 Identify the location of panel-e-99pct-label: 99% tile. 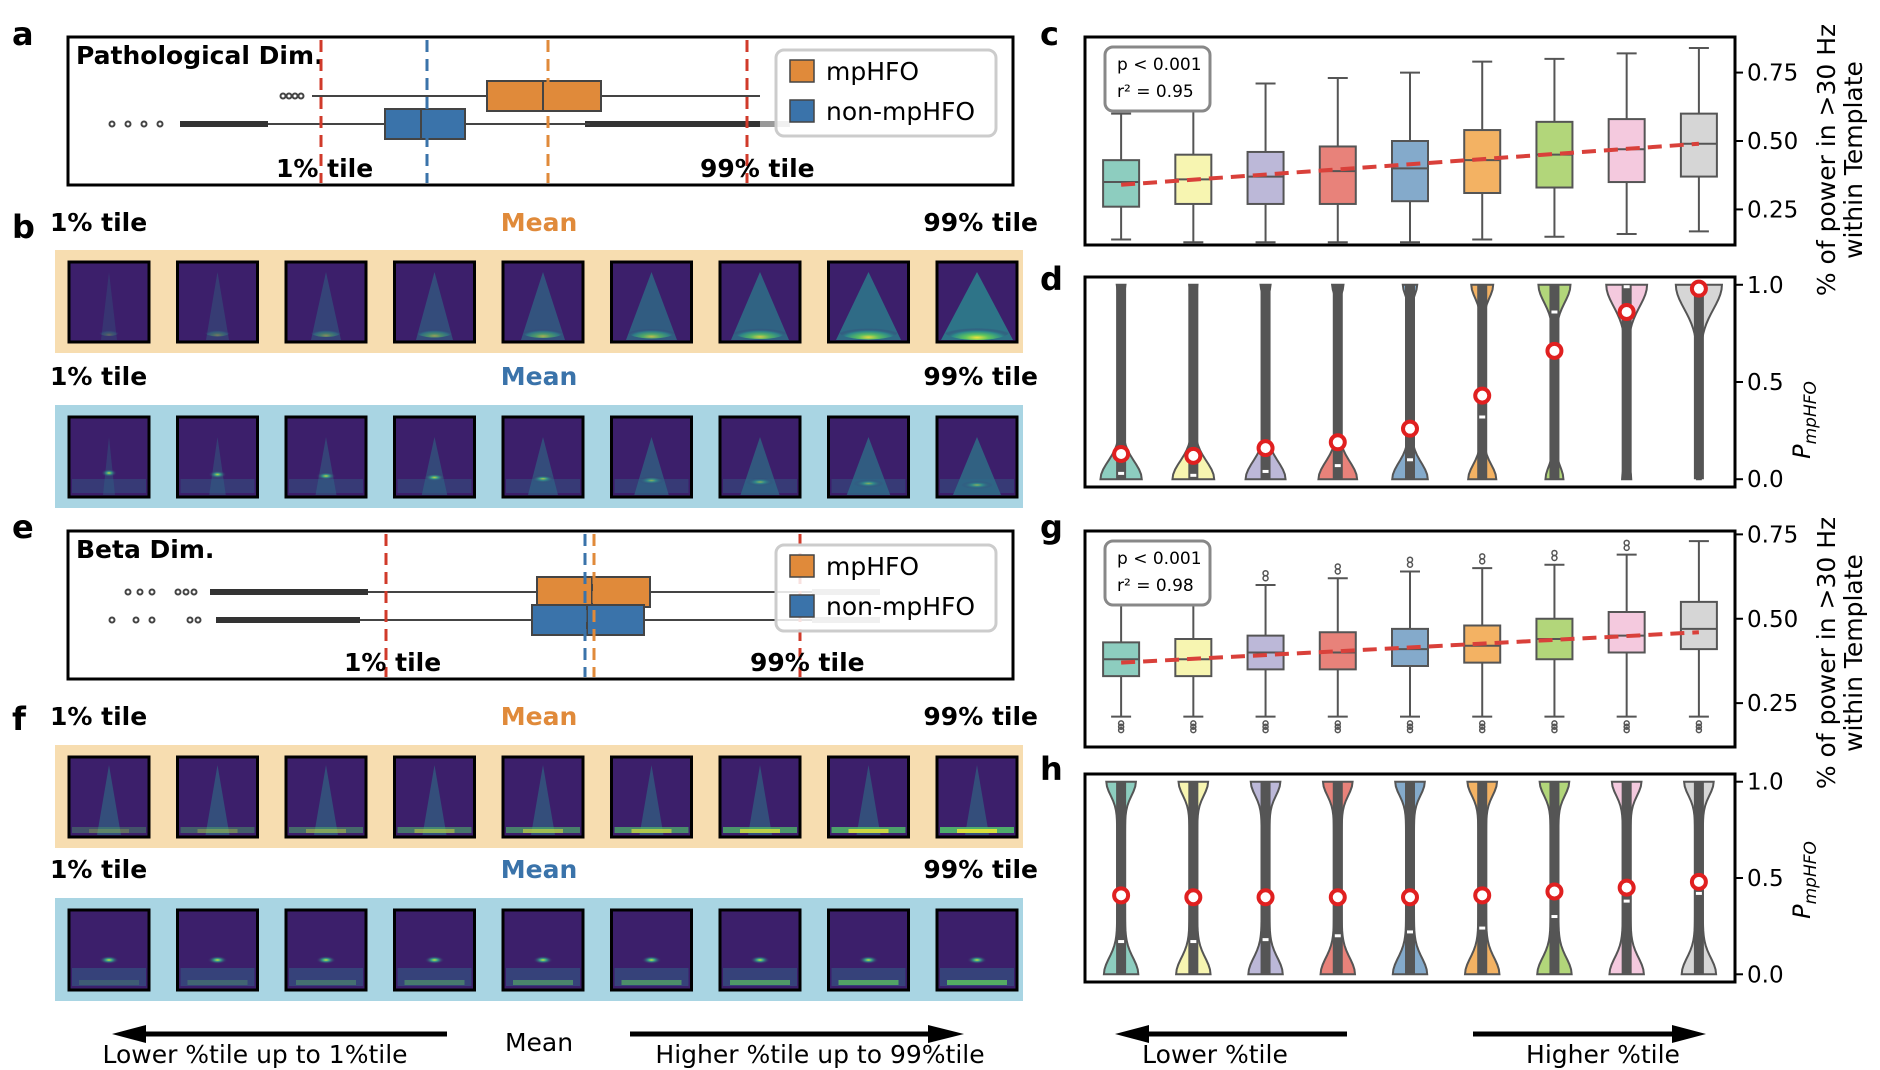
(807, 662).